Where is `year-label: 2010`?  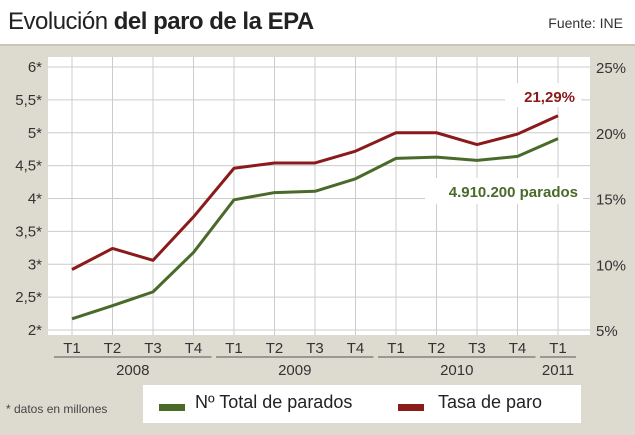 year-label: 2010 is located at coordinates (456, 370).